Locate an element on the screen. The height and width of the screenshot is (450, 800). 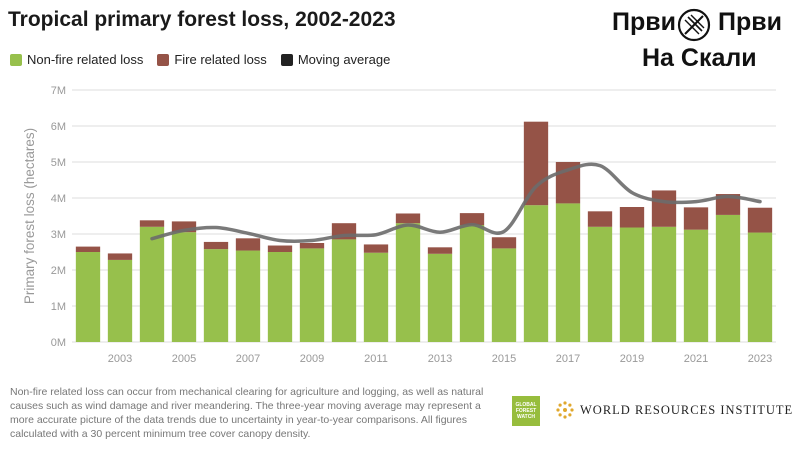
brand-logo: Први Први На Скали is located at coordinates (702, 41).